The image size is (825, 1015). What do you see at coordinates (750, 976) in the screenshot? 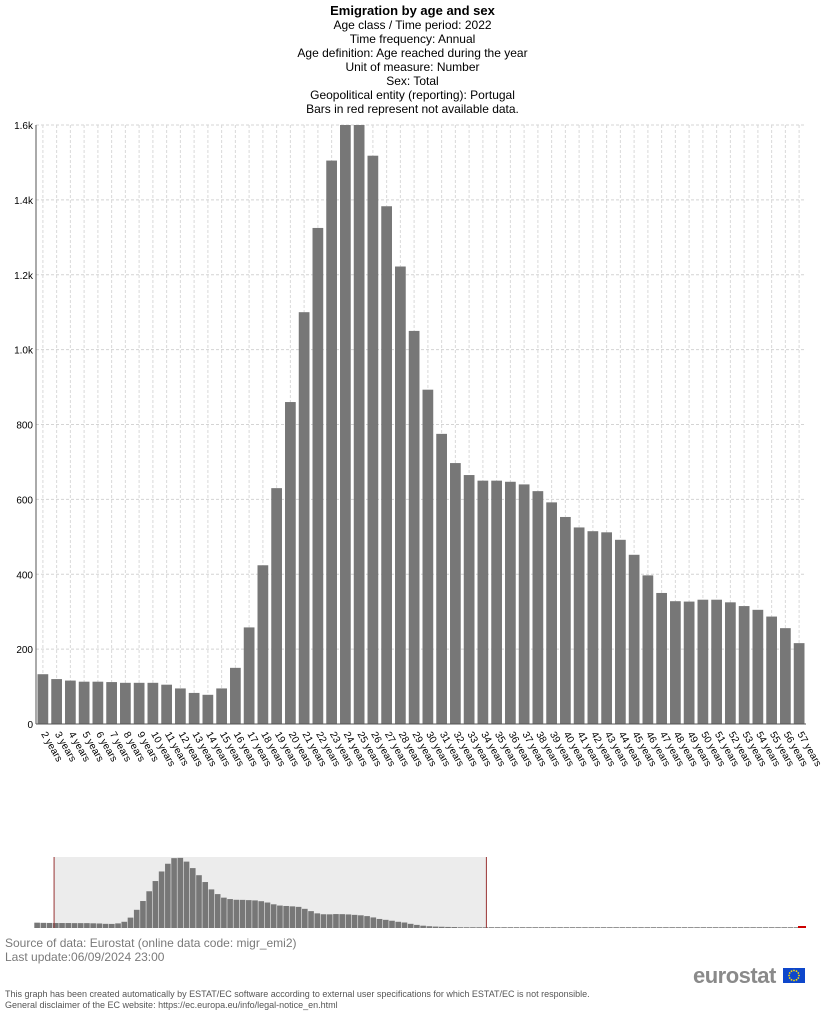
I see `eurostat-logo: eurostat` at bounding box center [750, 976].